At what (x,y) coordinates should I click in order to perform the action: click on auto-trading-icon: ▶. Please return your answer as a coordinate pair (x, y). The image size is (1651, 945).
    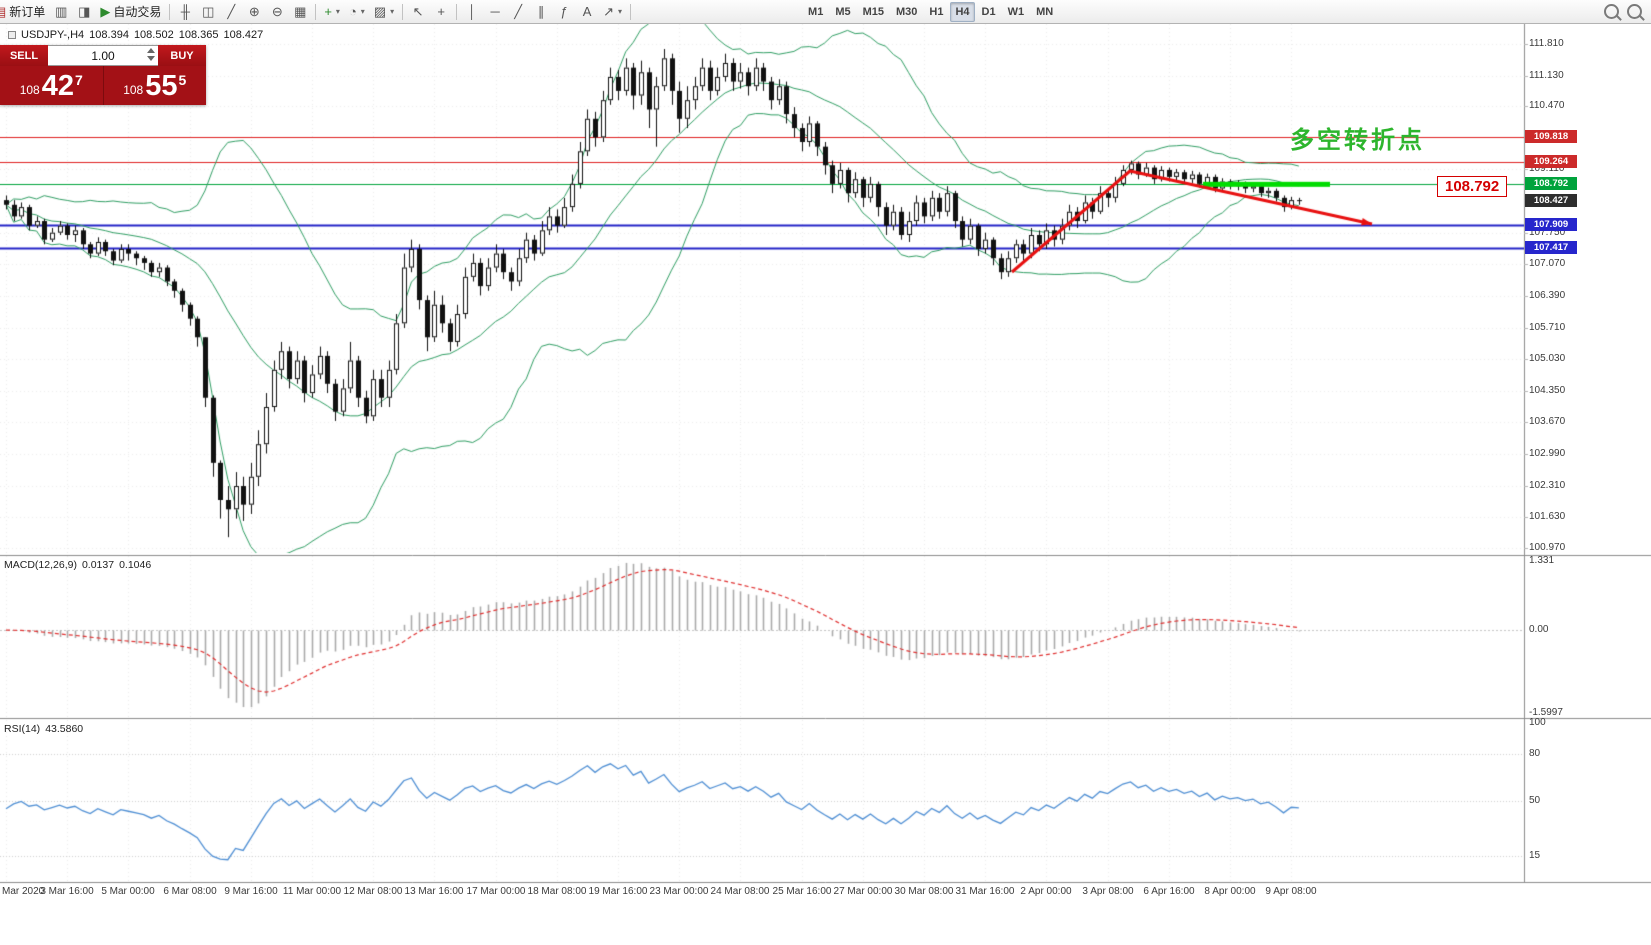
    Looking at the image, I should click on (105, 11).